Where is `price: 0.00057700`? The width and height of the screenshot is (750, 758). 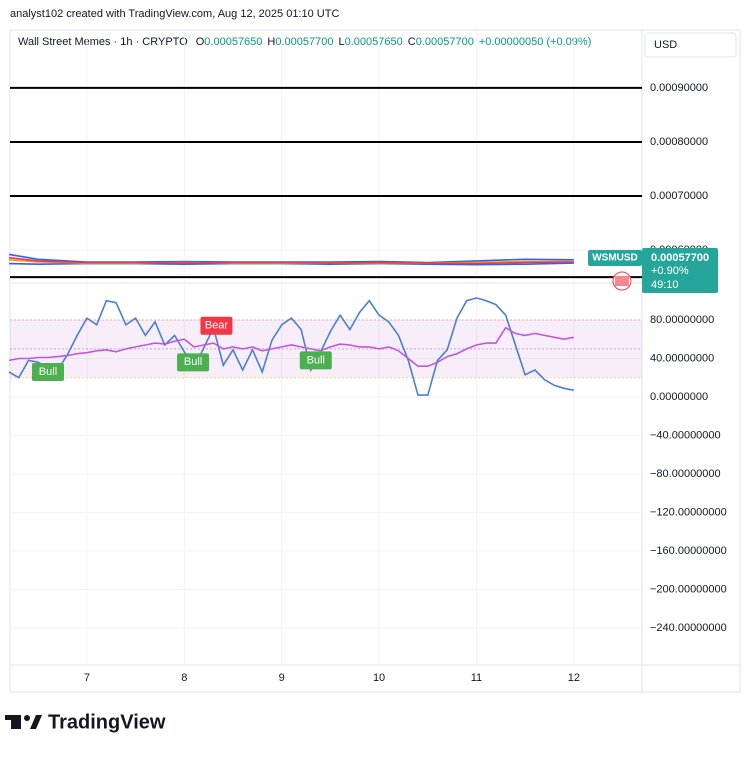 price: 0.00057700 is located at coordinates (680, 258).